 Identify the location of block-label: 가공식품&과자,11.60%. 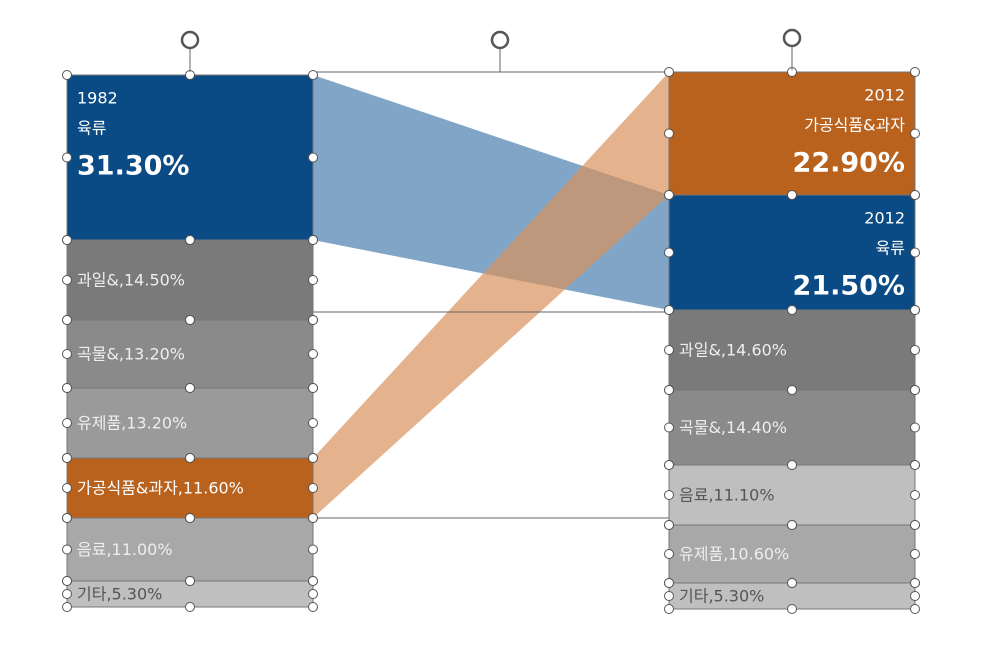
(160, 488).